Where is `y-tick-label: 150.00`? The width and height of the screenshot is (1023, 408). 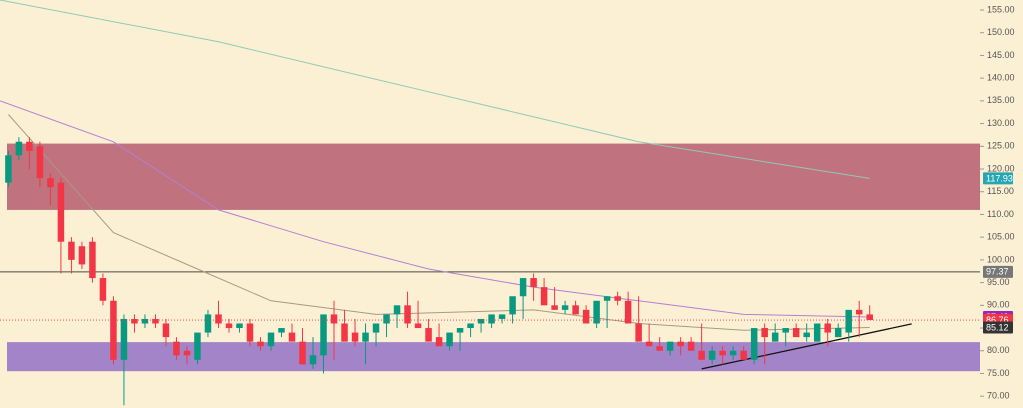
y-tick-label: 150.00 is located at coordinates (1001, 32).